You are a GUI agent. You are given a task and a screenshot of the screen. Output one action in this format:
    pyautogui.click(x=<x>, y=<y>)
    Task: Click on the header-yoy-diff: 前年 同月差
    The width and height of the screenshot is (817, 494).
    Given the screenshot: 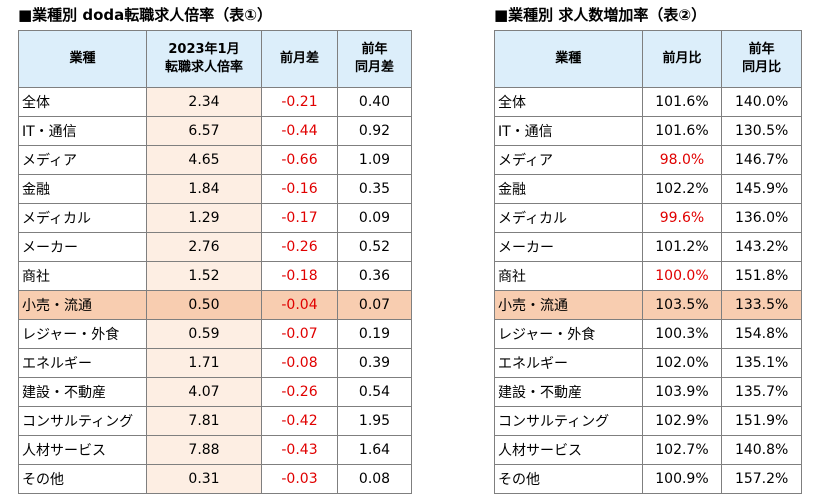 What is the action you would take?
    pyautogui.click(x=374, y=59)
    